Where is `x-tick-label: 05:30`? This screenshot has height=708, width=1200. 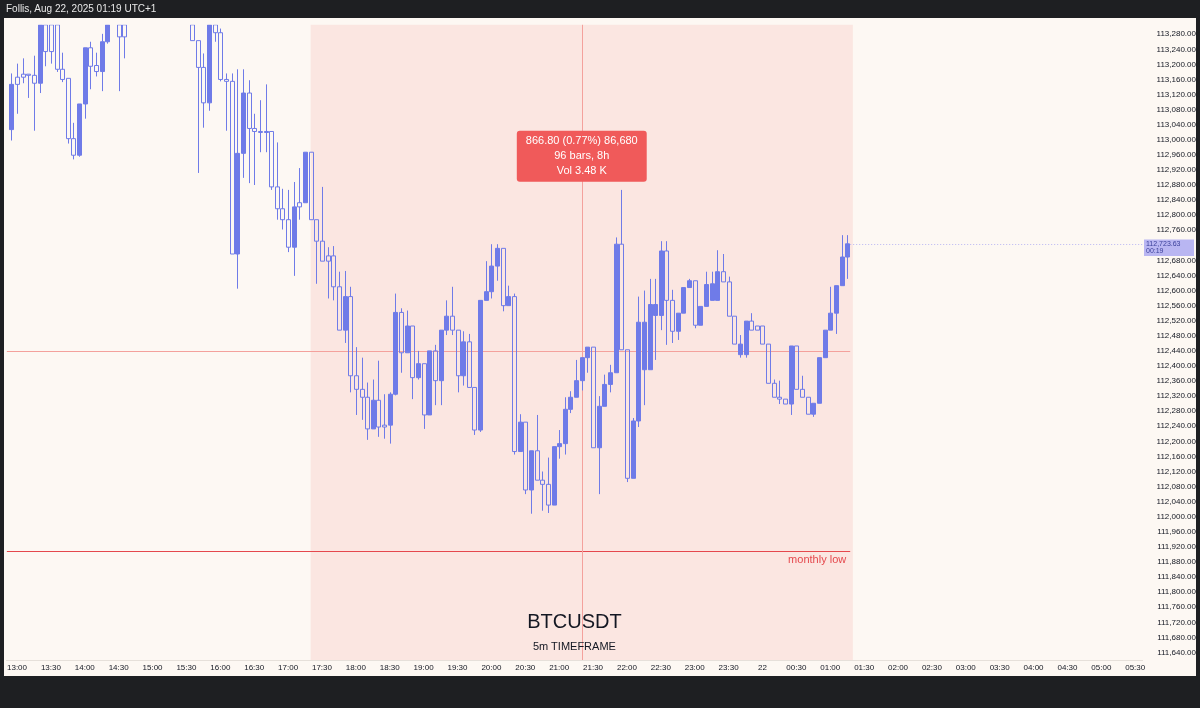
x-tick-label: 05:30 is located at coordinates (1135, 667).